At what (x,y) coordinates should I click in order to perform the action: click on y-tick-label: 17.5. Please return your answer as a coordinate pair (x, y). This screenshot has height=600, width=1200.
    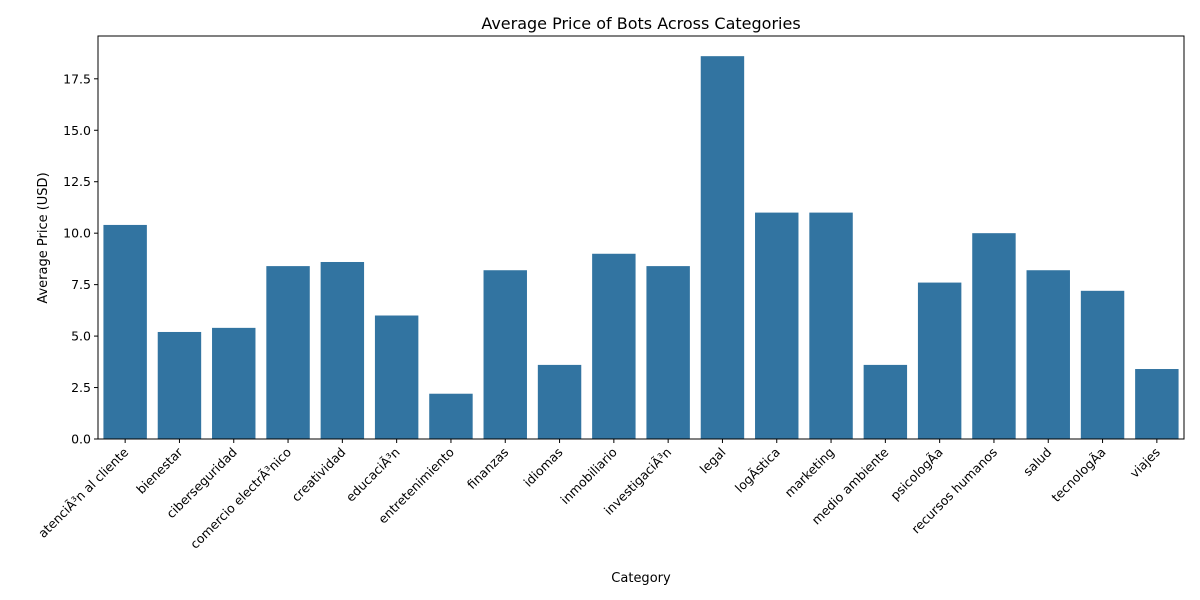
    Looking at the image, I should click on (77, 78).